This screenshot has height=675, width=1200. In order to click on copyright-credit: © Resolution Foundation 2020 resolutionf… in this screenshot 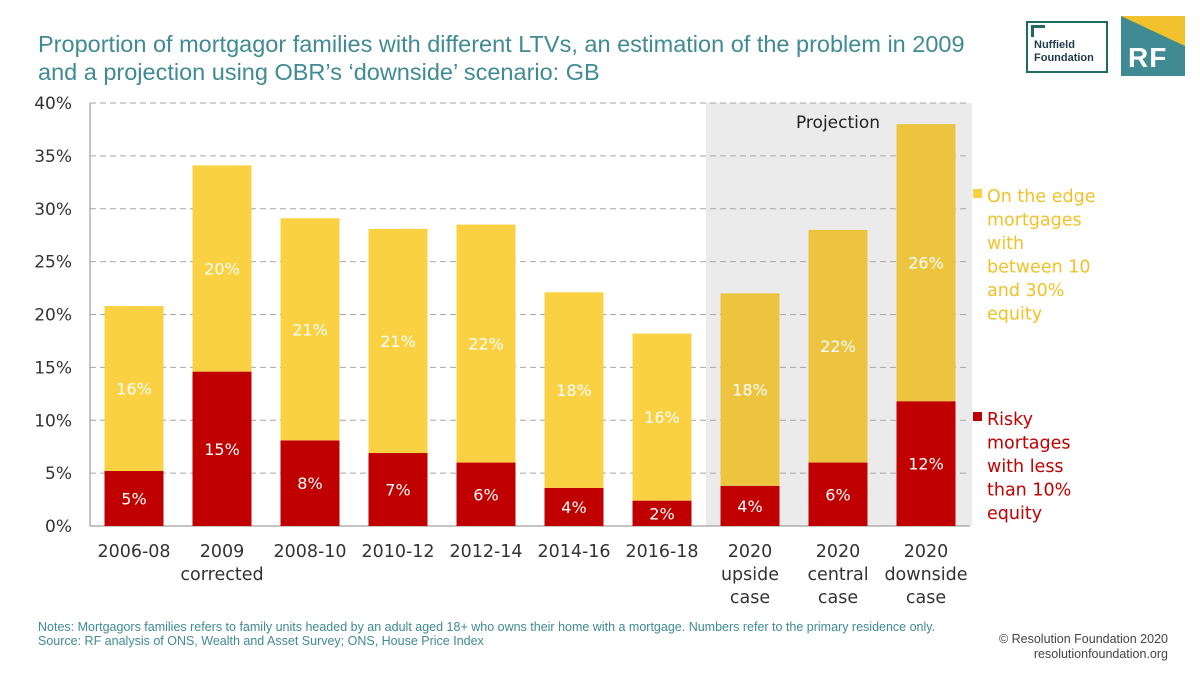, I will do `click(1083, 647)`.